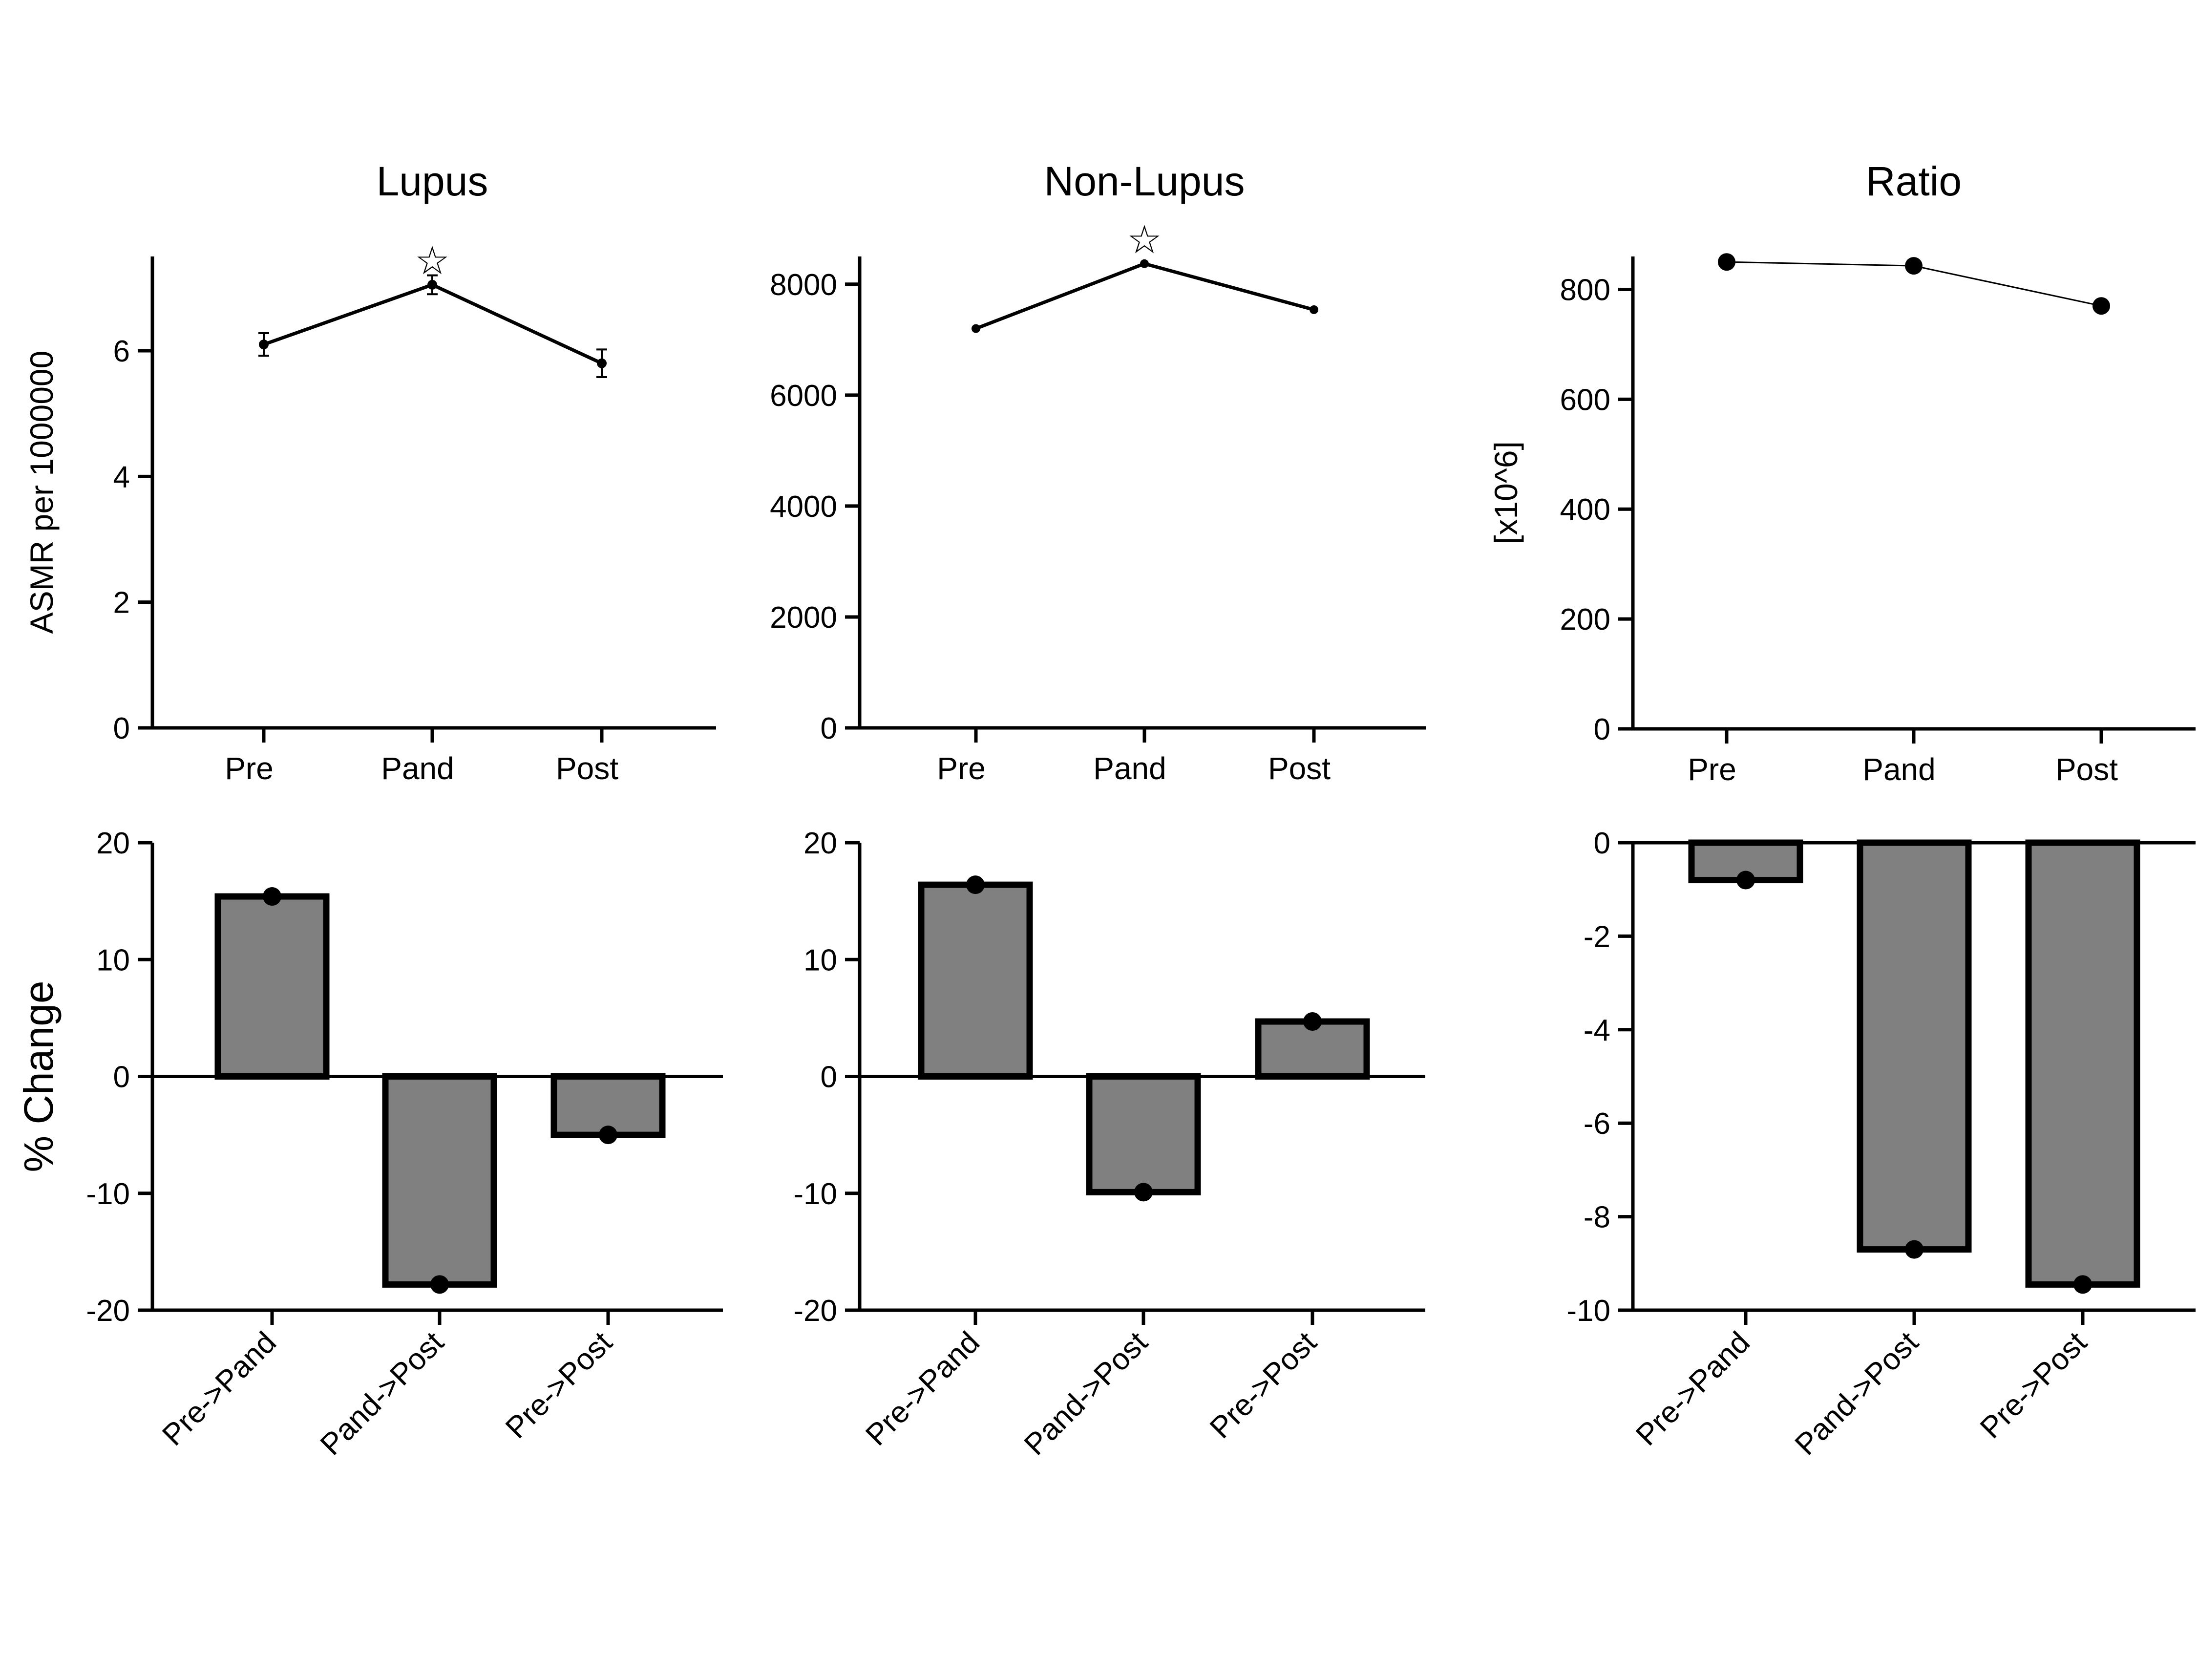 Image resolution: width=2198 pixels, height=1680 pixels. I want to click on y-tick-label: 2, so click(122, 603).